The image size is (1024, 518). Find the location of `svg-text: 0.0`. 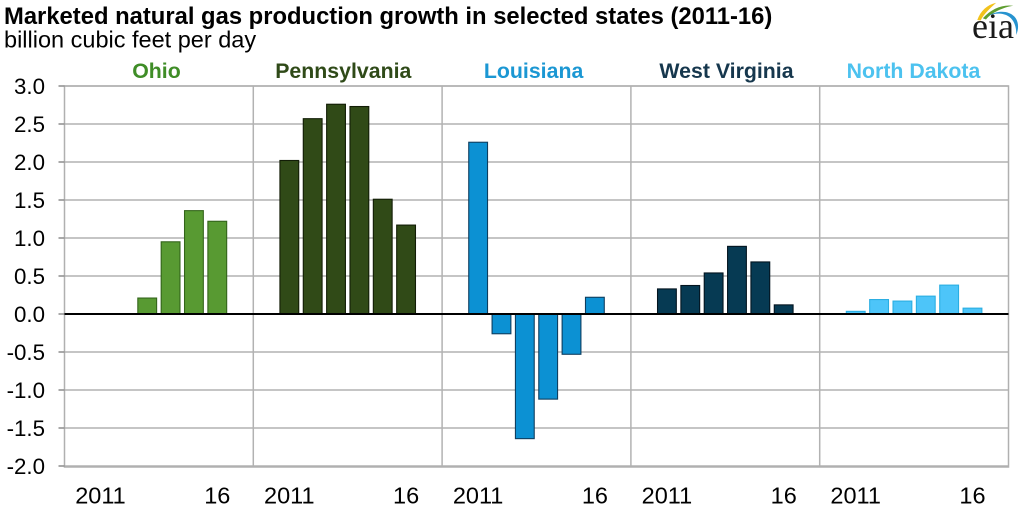

svg-text: 0.0 is located at coordinates (29, 314).